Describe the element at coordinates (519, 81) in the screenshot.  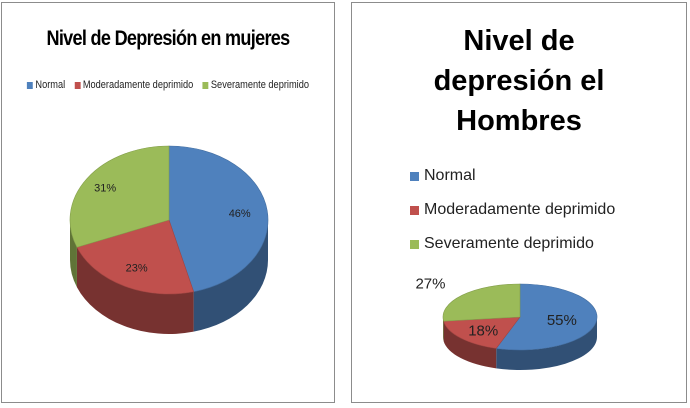
I see `chart-title: Nivel de depresión el Hombres` at that location.